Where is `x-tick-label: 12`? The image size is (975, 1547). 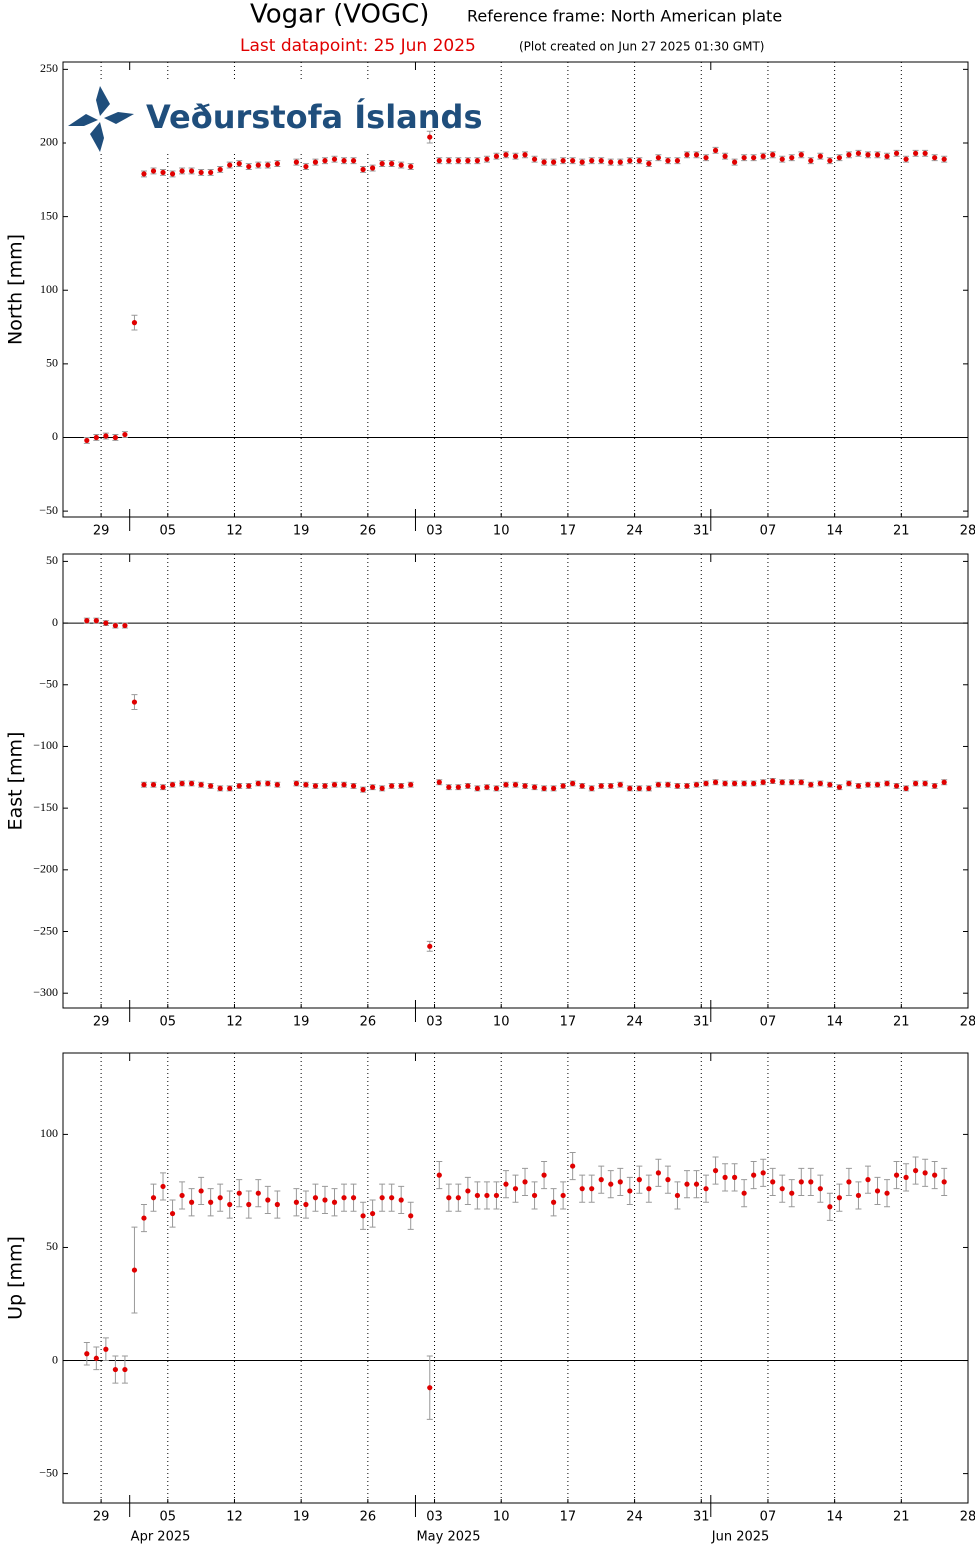
x-tick-label: 12 is located at coordinates (234, 1022).